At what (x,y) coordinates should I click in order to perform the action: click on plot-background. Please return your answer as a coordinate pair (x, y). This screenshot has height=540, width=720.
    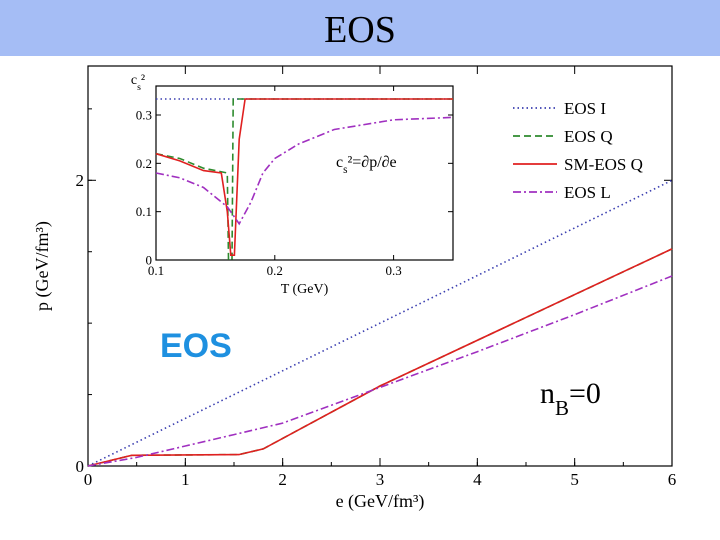
    Looking at the image, I should click on (304, 173).